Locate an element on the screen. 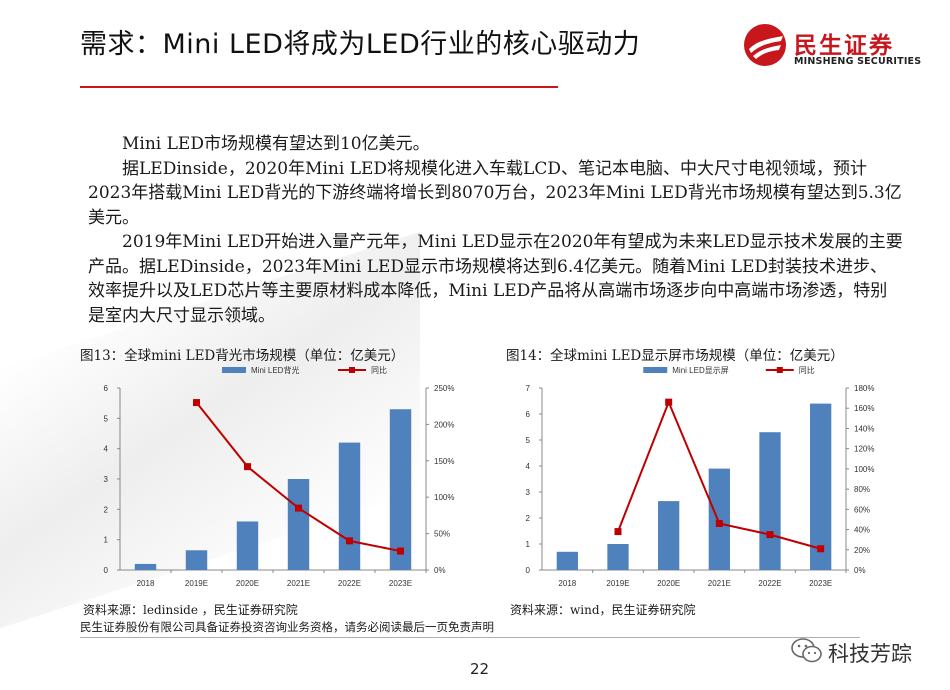 The image size is (950, 690). right-tick-label: 150% is located at coordinates (444, 461).